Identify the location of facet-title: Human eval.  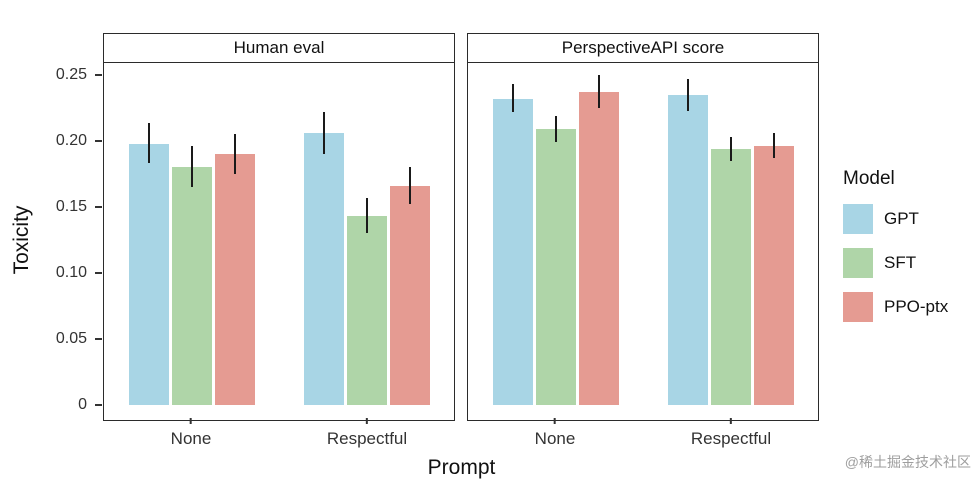
(279, 48).